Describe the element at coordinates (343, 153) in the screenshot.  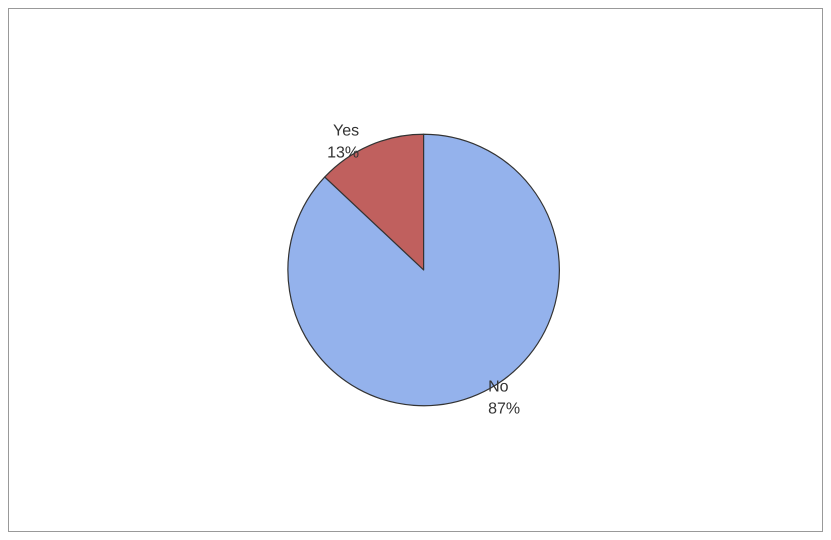
I see `data-label: 13%` at that location.